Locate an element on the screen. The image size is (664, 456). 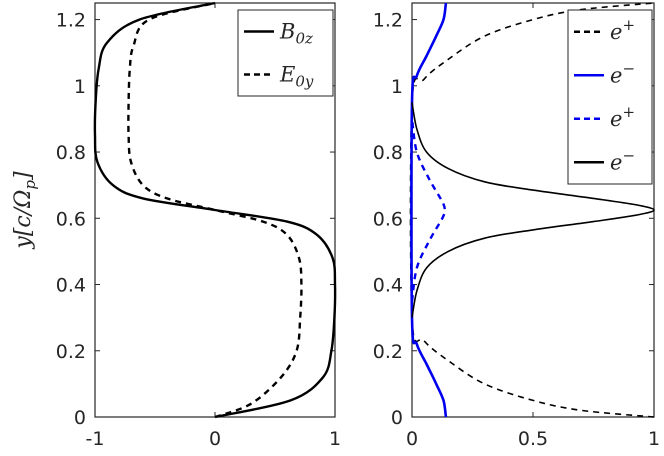
x-tick-label: -1 is located at coordinates (95, 439).